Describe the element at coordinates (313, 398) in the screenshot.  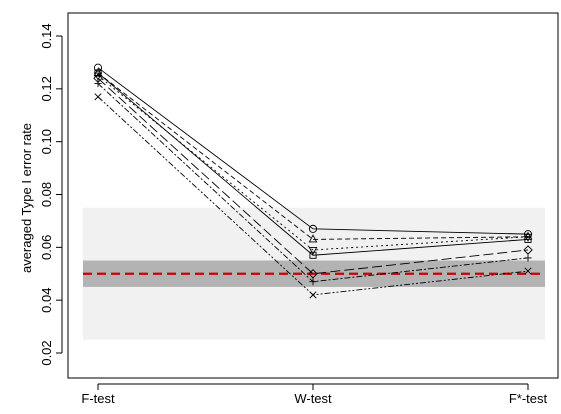
I see `x-tick-label: W-test` at that location.